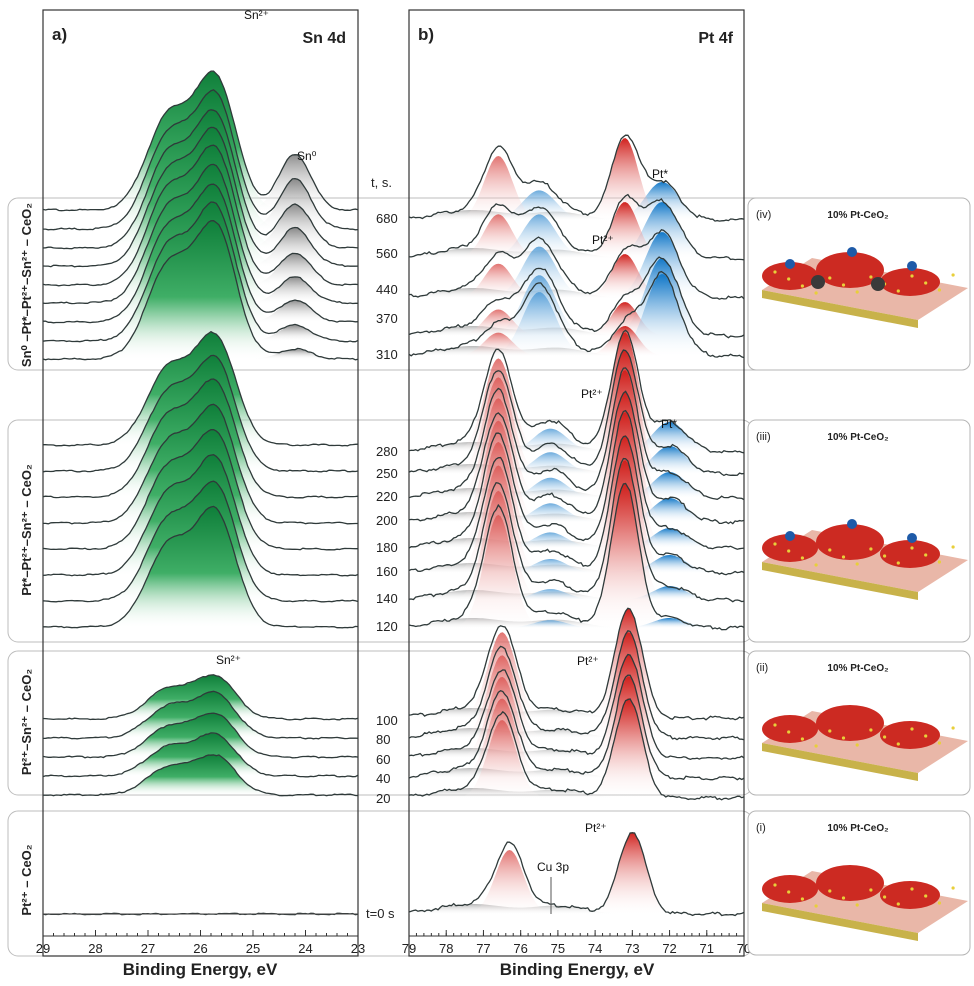 The height and width of the screenshot is (986, 974). Describe the element at coordinates (387, 598) in the screenshot. I see `time-label: 140` at that location.